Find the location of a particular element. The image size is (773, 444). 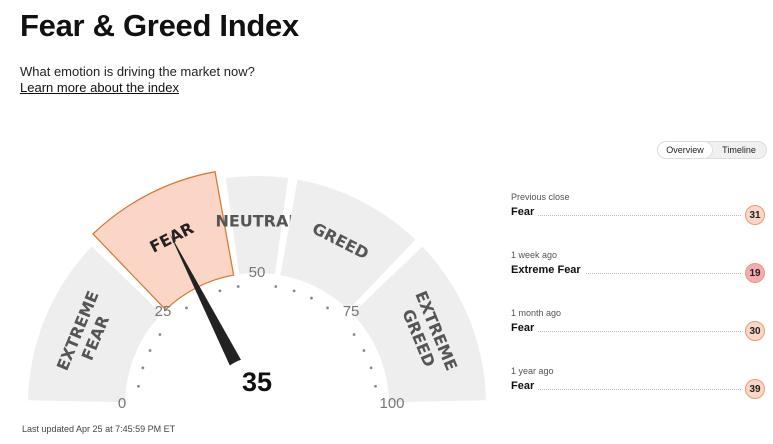

gauge-scale-label: 25 is located at coordinates (163, 311).